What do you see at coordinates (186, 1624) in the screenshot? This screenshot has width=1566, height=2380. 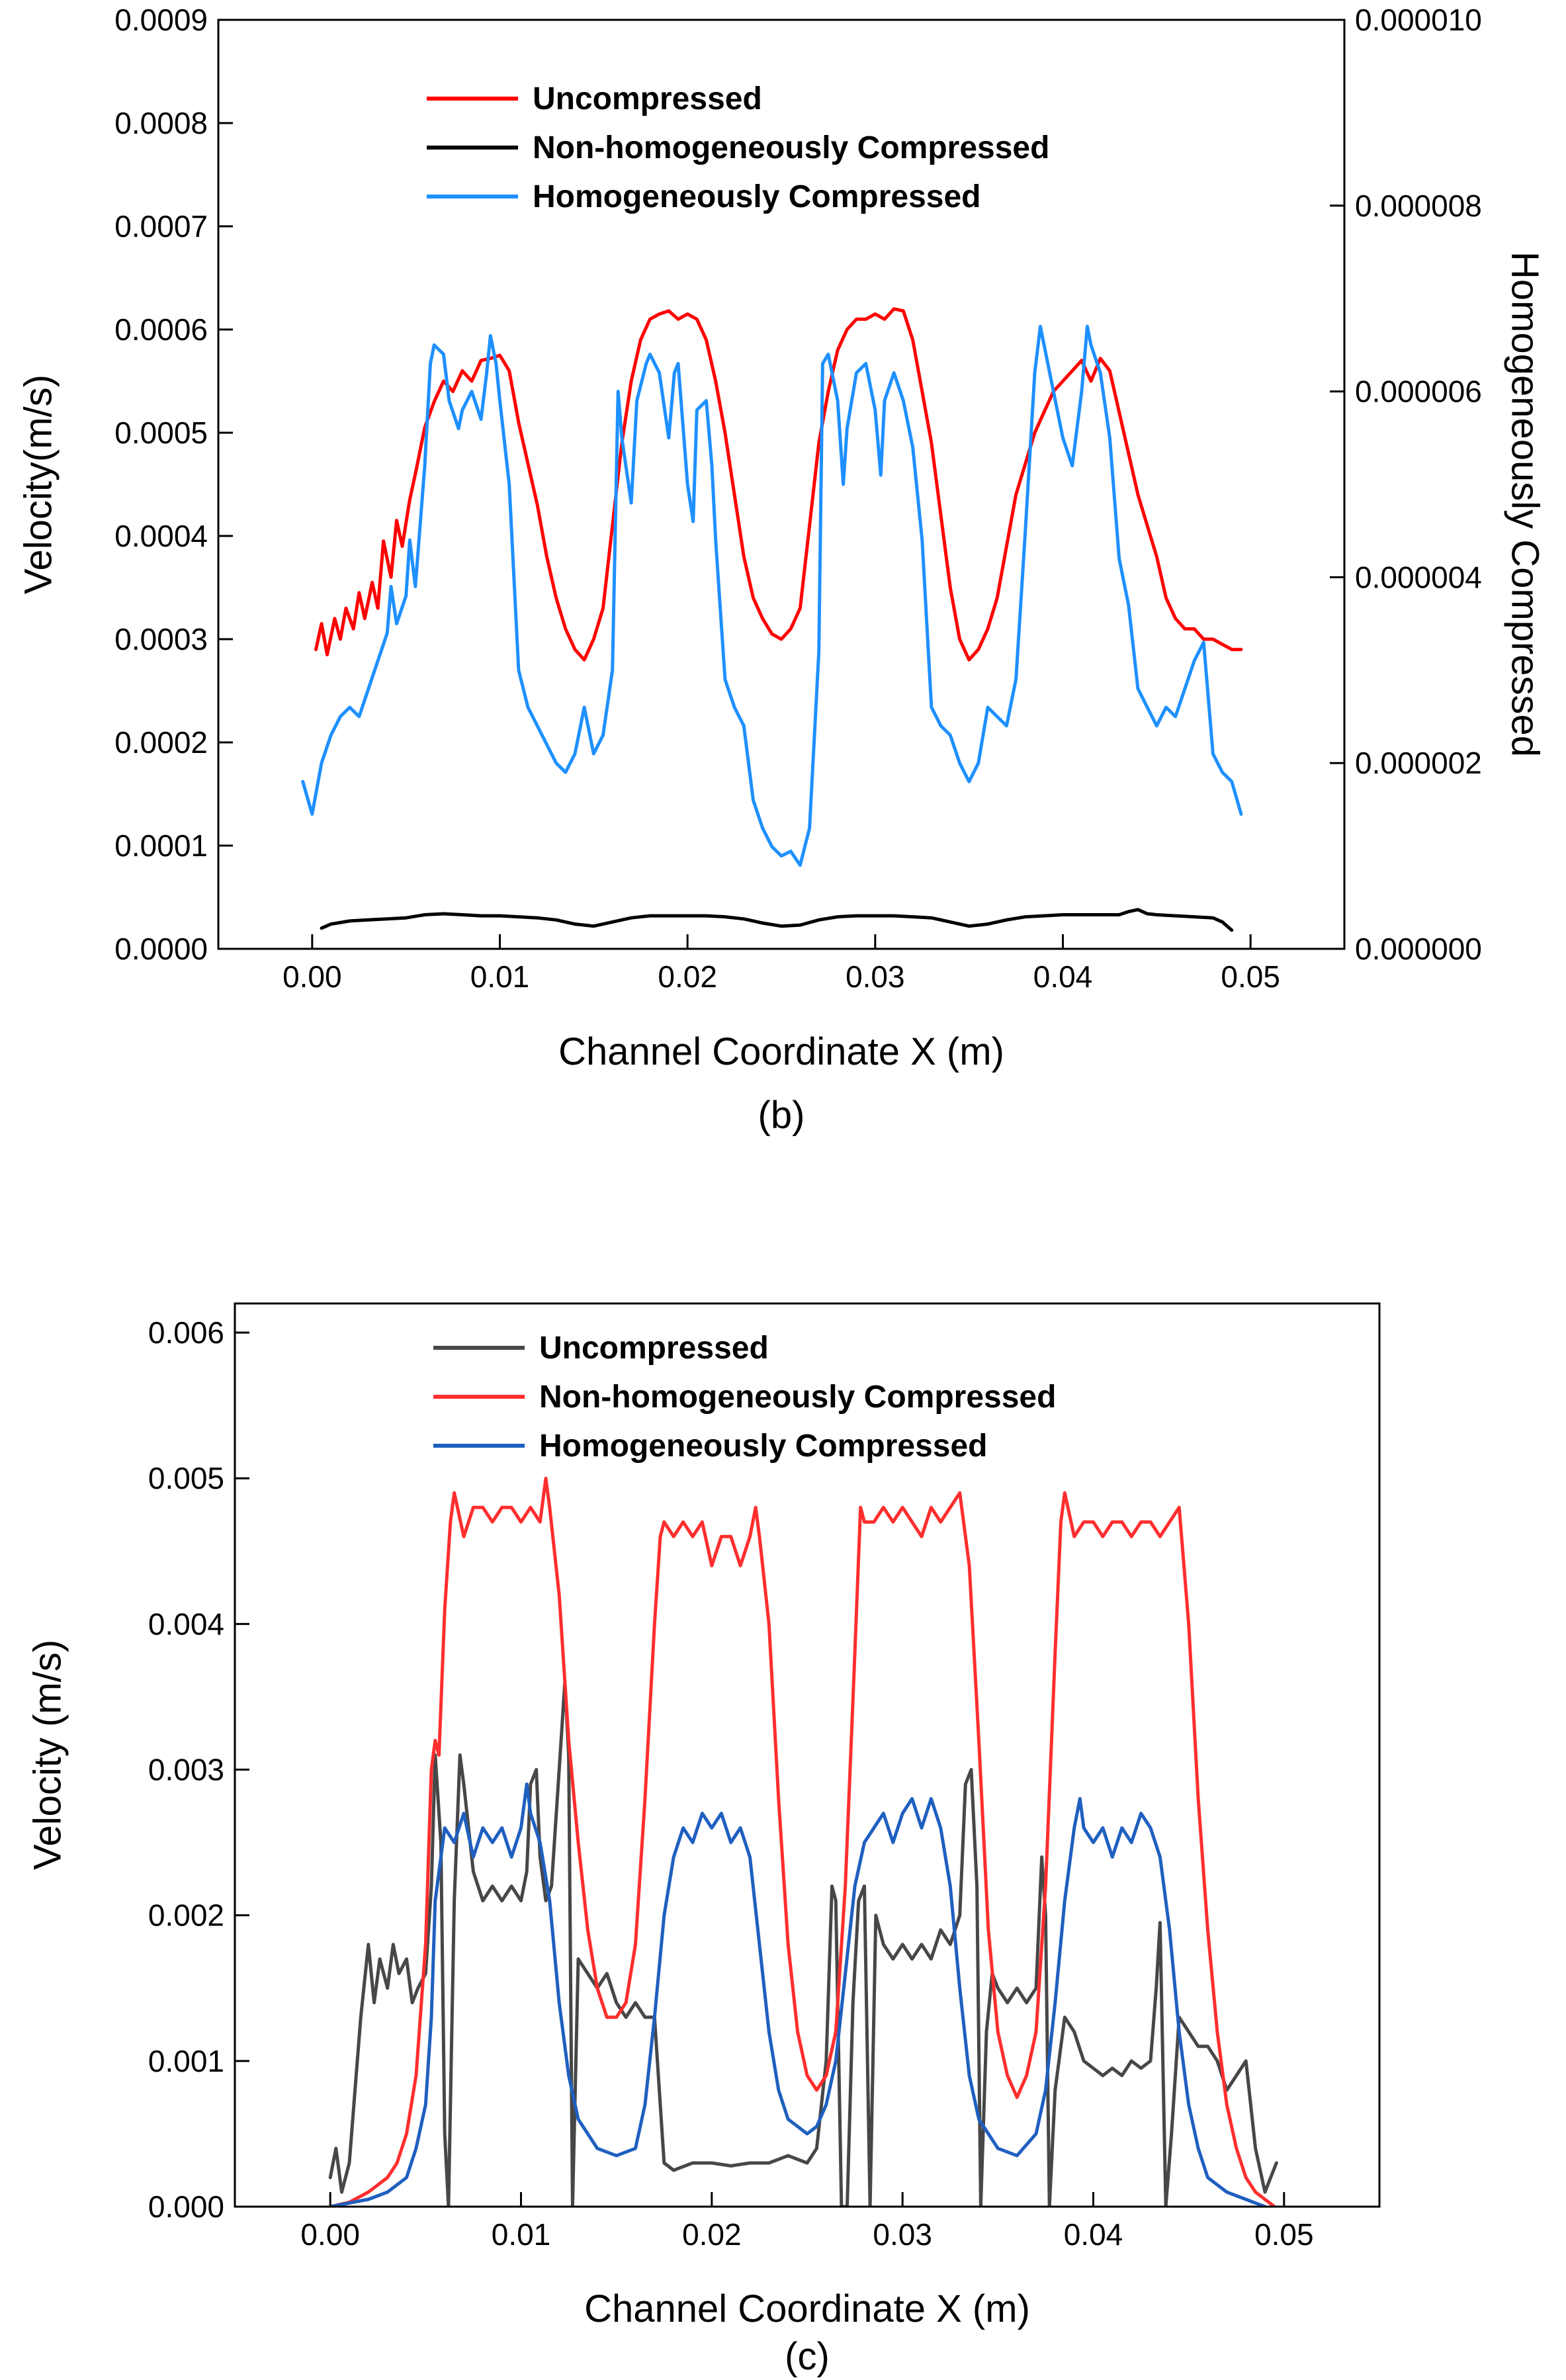 I see `y-left-tick-label: 0.004` at bounding box center [186, 1624].